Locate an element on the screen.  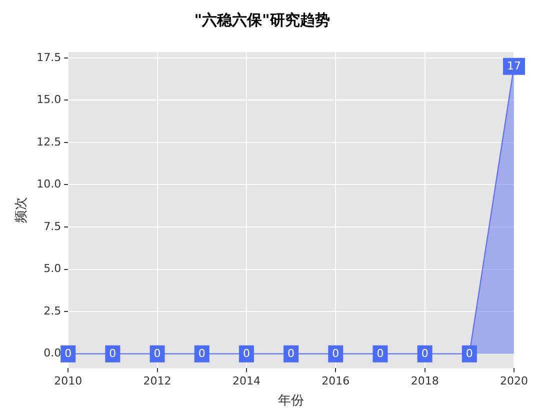
y-tick-label: 17.5 is located at coordinates (49, 57).